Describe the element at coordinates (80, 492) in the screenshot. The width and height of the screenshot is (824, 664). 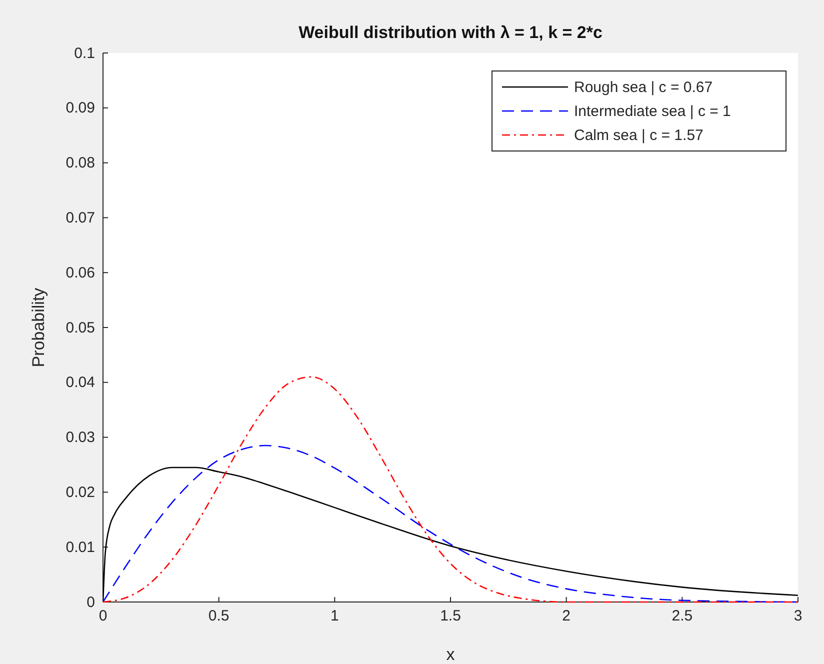
I see `y-tick-label: 0.02` at that location.